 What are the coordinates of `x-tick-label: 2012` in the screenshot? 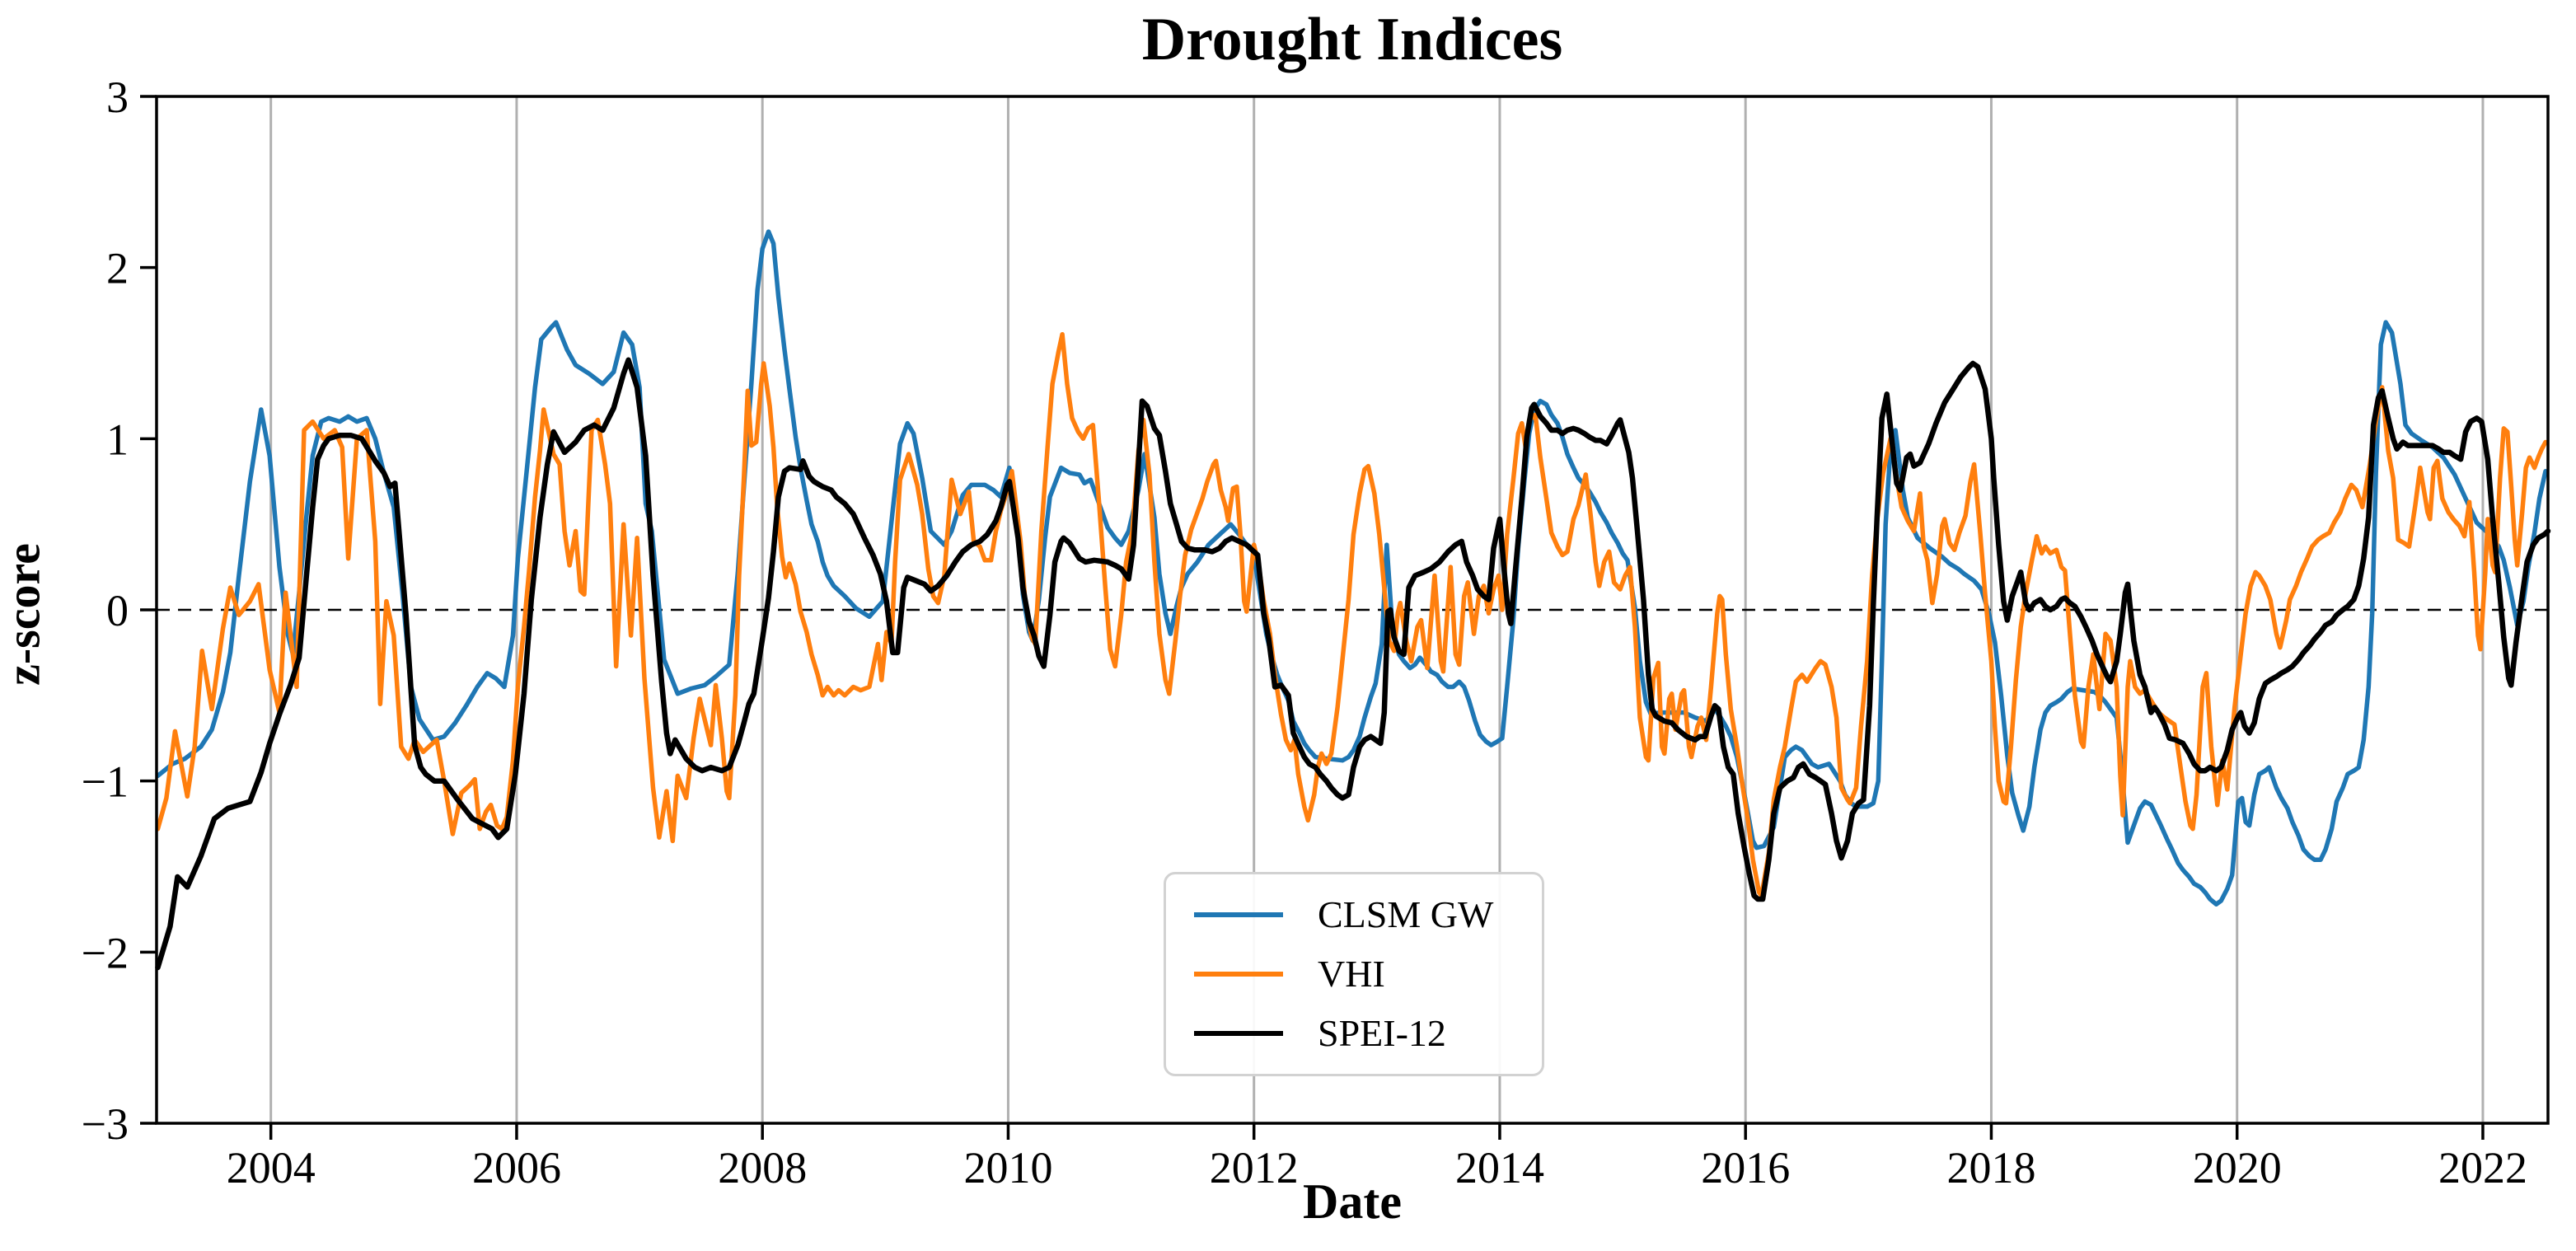 It's located at (1254, 1167).